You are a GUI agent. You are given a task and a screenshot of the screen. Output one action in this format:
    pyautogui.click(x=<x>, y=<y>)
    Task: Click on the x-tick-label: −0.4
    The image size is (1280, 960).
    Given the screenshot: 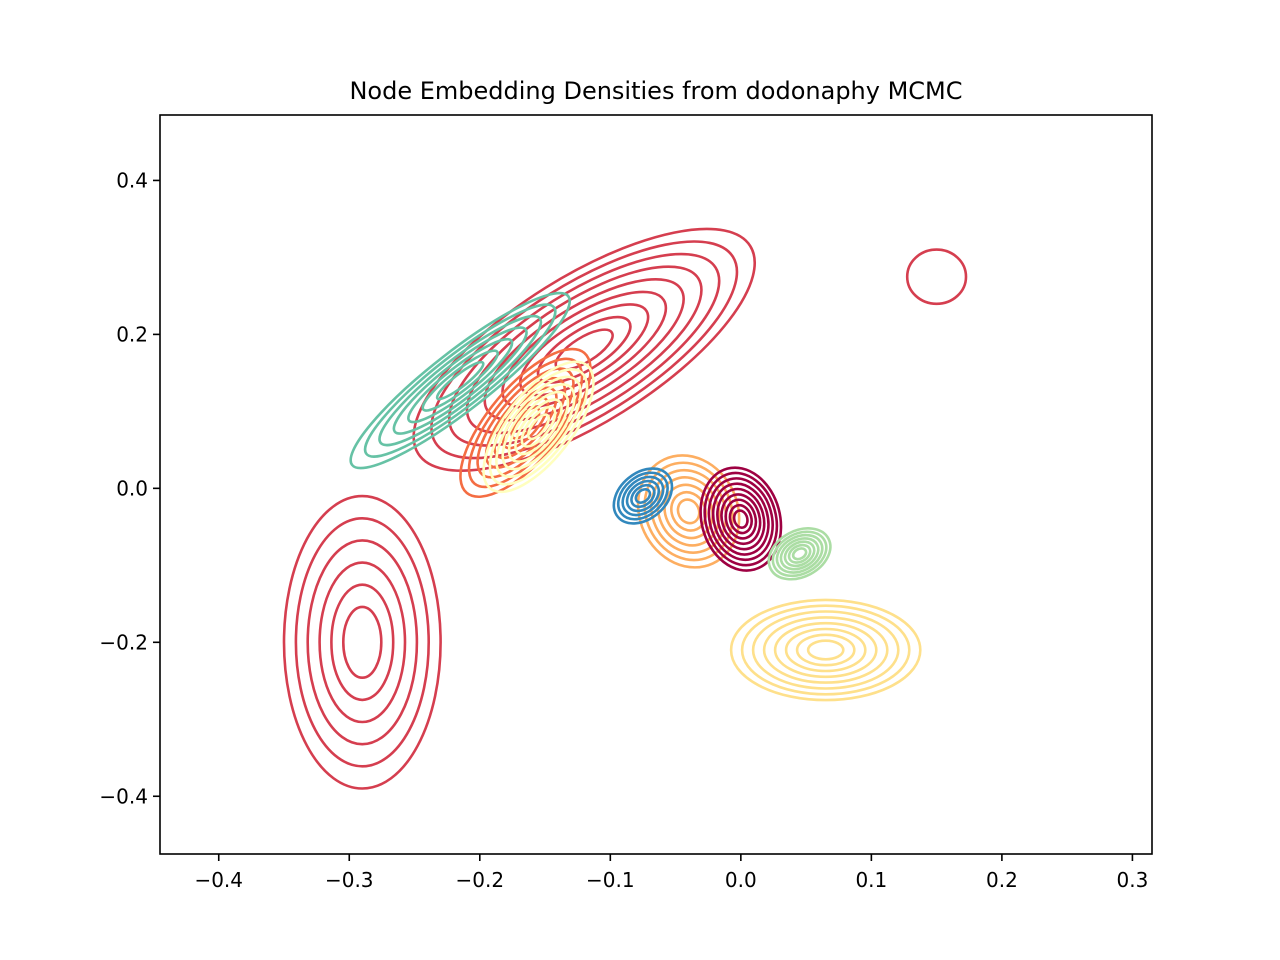 What is the action you would take?
    pyautogui.click(x=218, y=880)
    